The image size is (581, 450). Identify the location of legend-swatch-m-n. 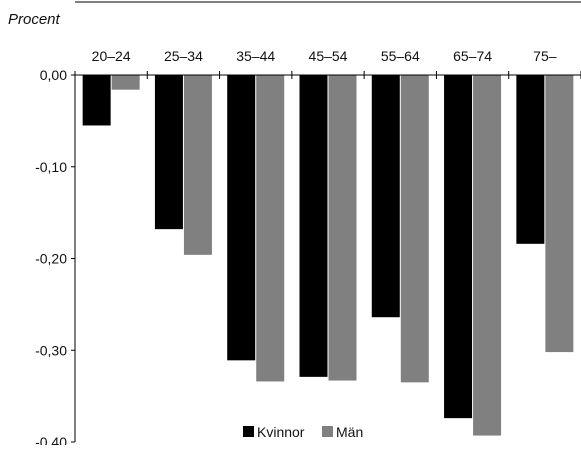
(327, 431).